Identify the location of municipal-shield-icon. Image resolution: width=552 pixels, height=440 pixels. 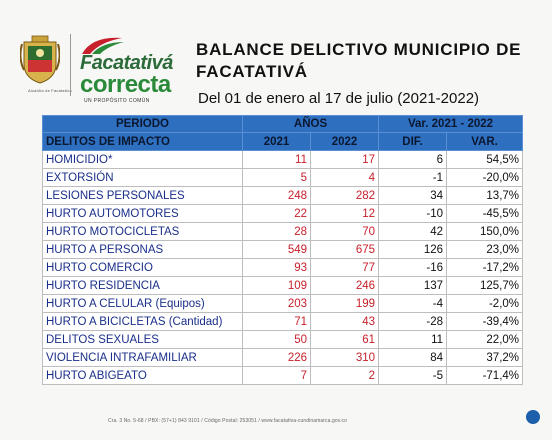
(40, 59).